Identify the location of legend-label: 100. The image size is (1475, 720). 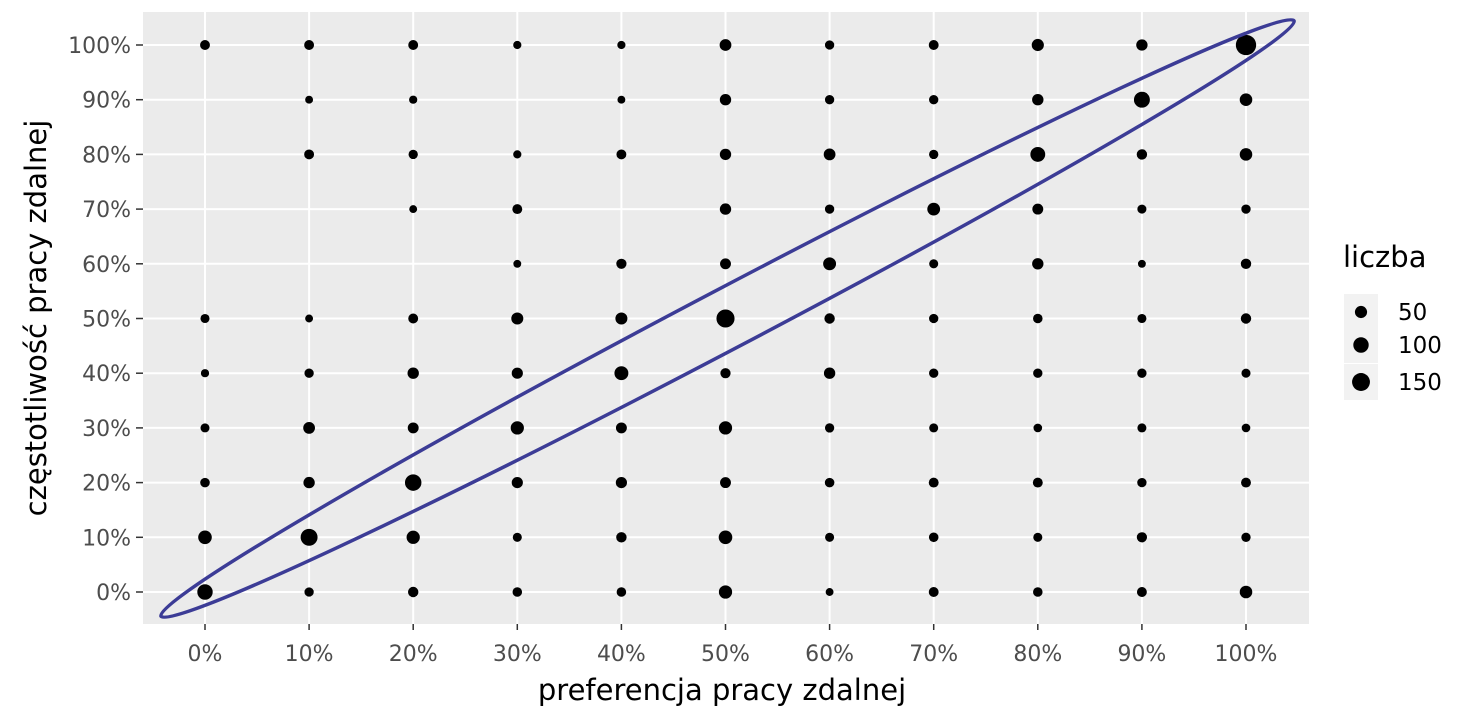
(1420, 346).